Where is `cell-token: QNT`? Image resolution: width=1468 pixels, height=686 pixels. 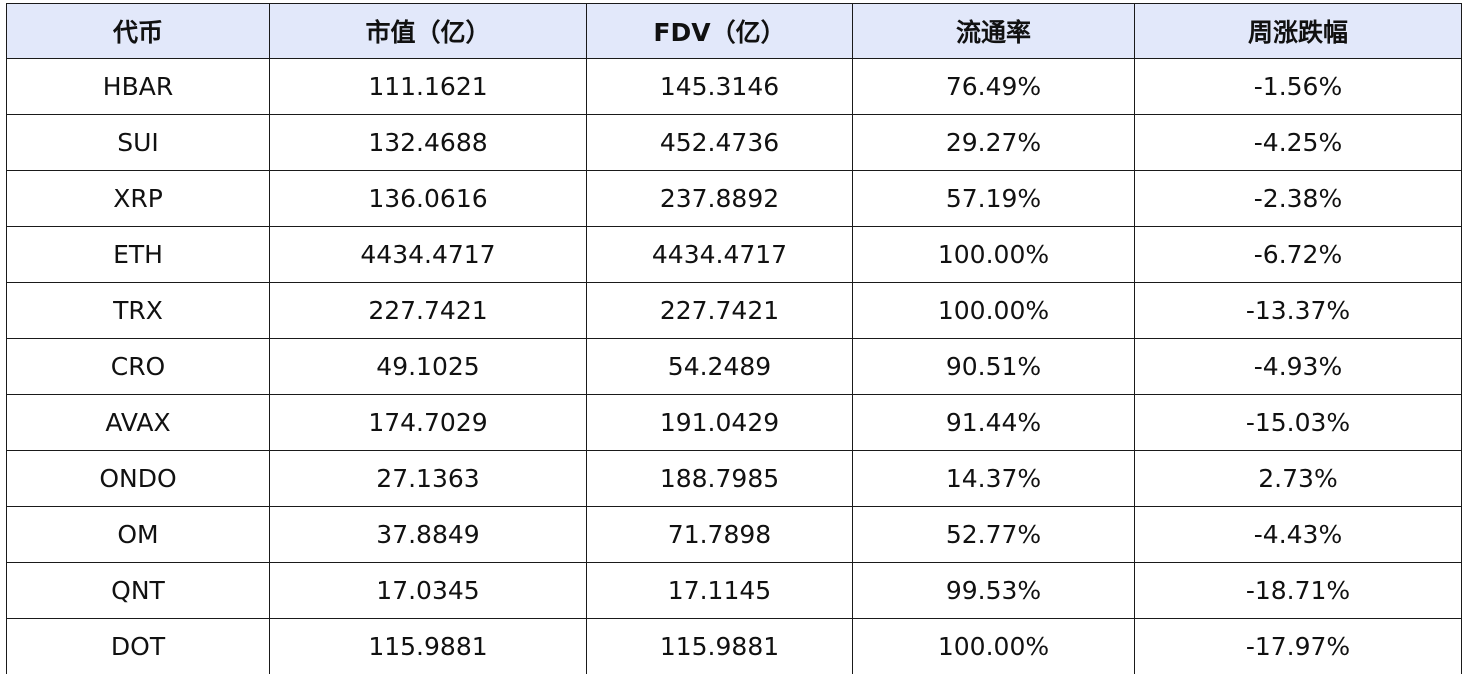 cell-token: QNT is located at coordinates (138, 590).